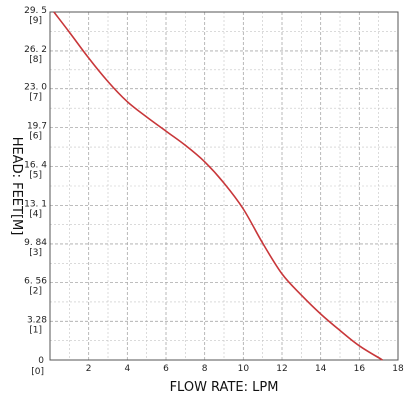 The image size is (406, 400). What do you see at coordinates (35, 21) in the screenshot?
I see `y-tick-label-meters: [9]` at bounding box center [35, 21].